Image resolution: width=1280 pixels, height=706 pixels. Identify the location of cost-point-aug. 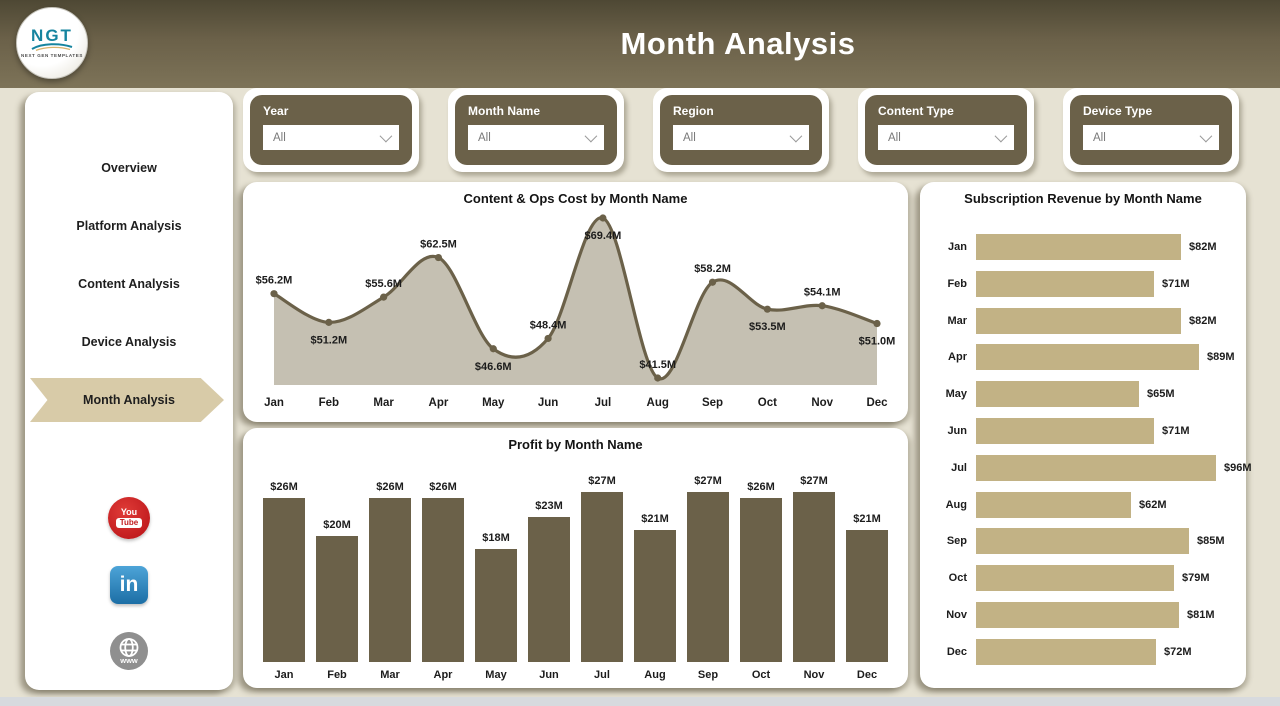
(658, 378).